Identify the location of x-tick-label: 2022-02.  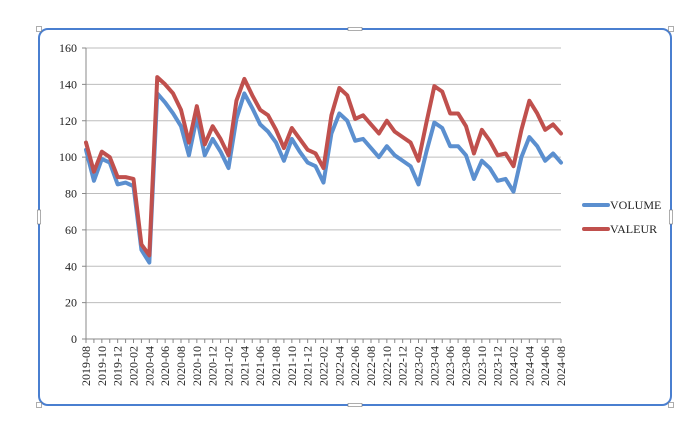
(324, 366).